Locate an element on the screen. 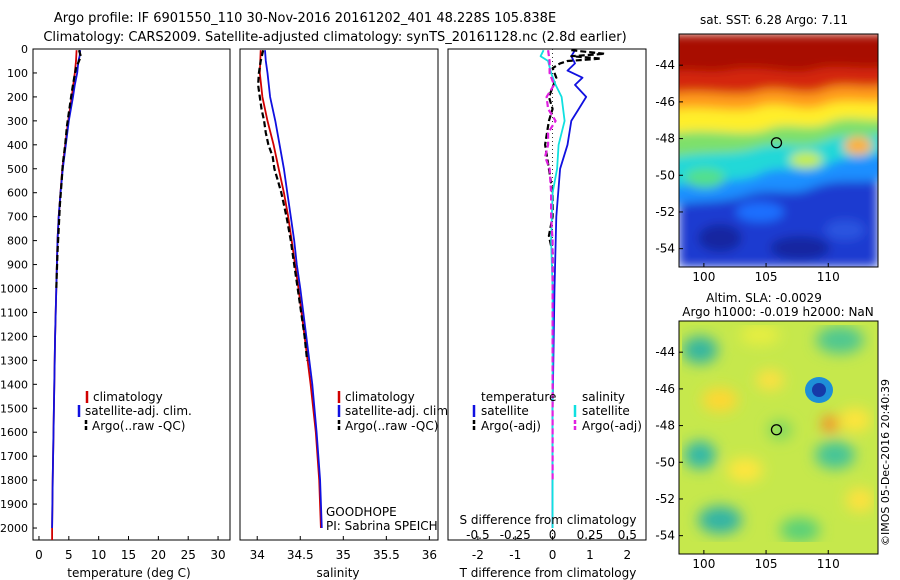 This screenshot has width=900, height=580. x-tick-label: -2 is located at coordinates (478, 555).